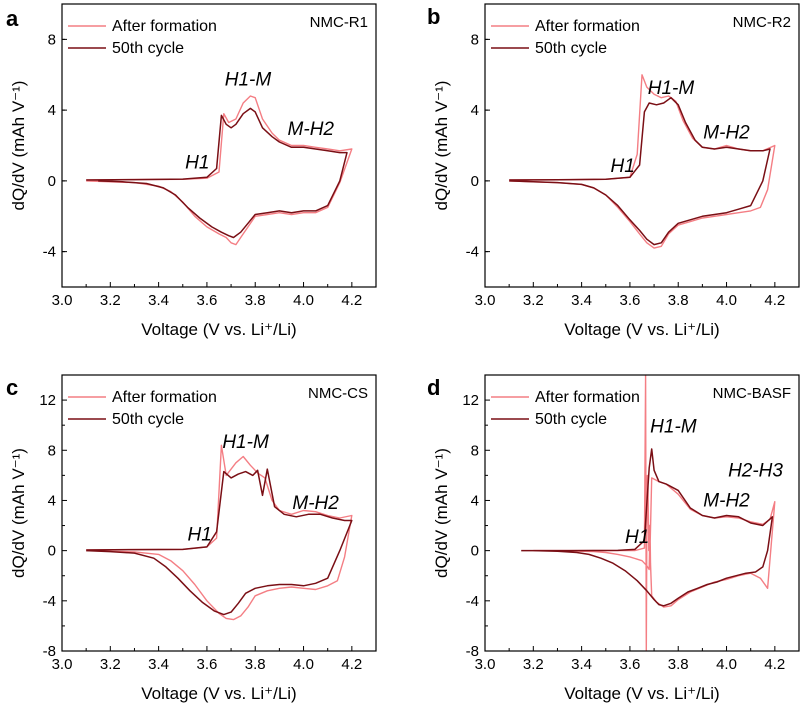  Describe the element at coordinates (433, 16) in the screenshot. I see `panel-letter: b` at that location.